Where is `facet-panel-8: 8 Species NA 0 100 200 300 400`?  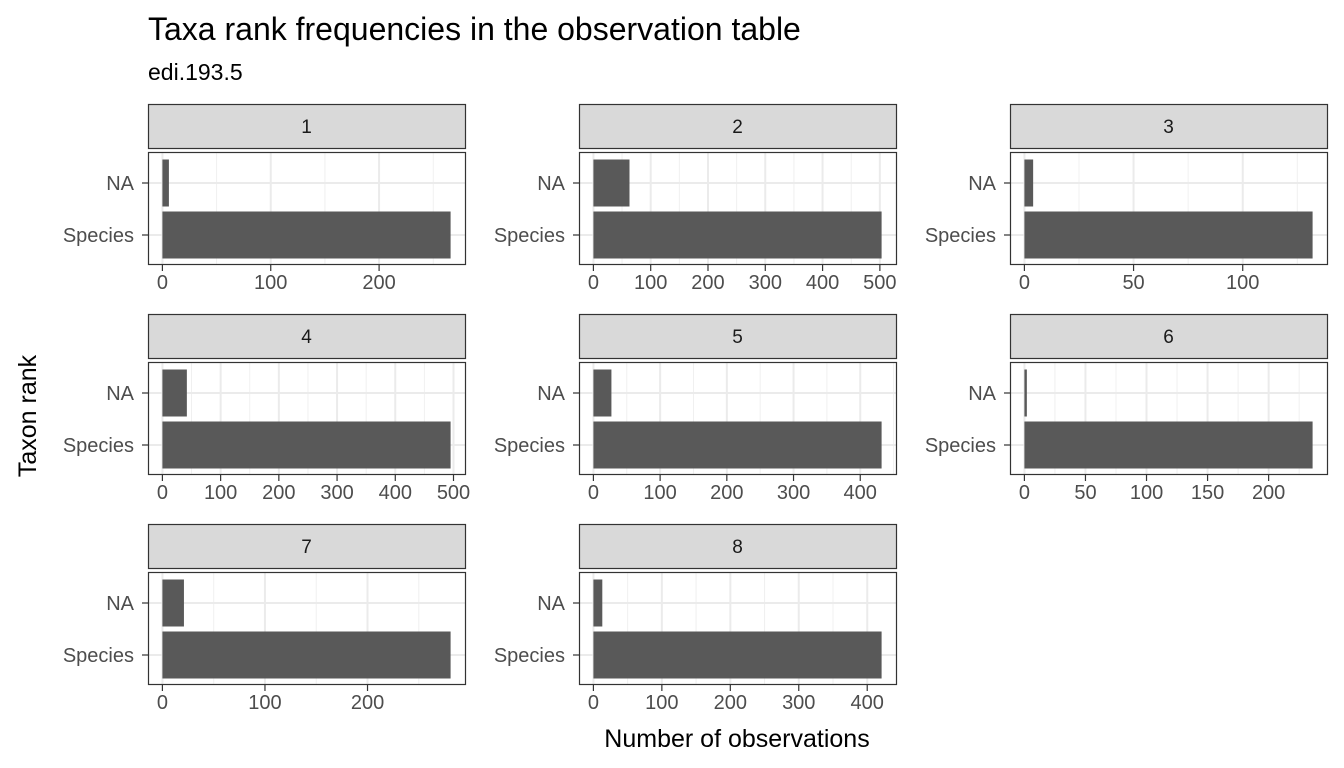 facet-panel-8: 8 Species NA 0 100 200 300 400 is located at coordinates (696, 618).